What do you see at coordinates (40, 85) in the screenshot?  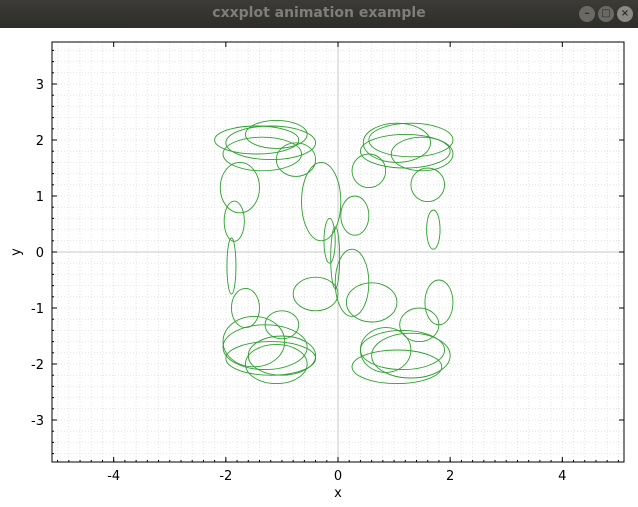 I see `y-tick-label: 3` at bounding box center [40, 85].